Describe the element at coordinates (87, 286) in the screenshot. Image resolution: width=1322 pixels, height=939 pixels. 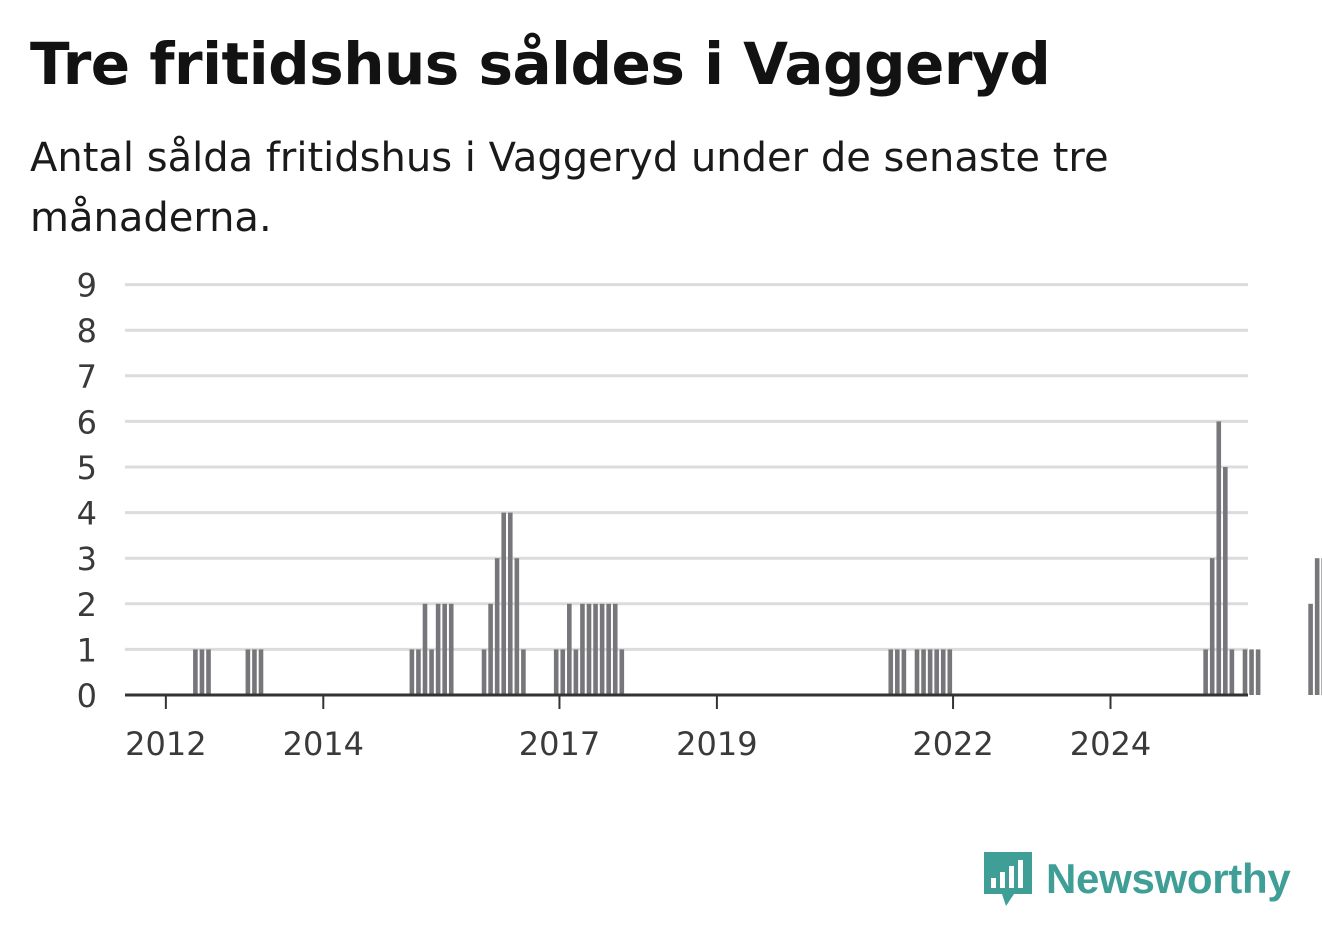
I see `y-tick-label: 9` at that location.